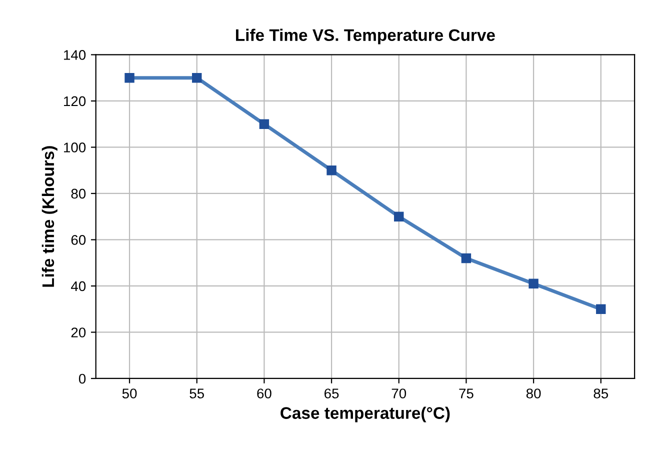  Describe the element at coordinates (197, 393) in the screenshot. I see `x-tick-label: 55` at that location.